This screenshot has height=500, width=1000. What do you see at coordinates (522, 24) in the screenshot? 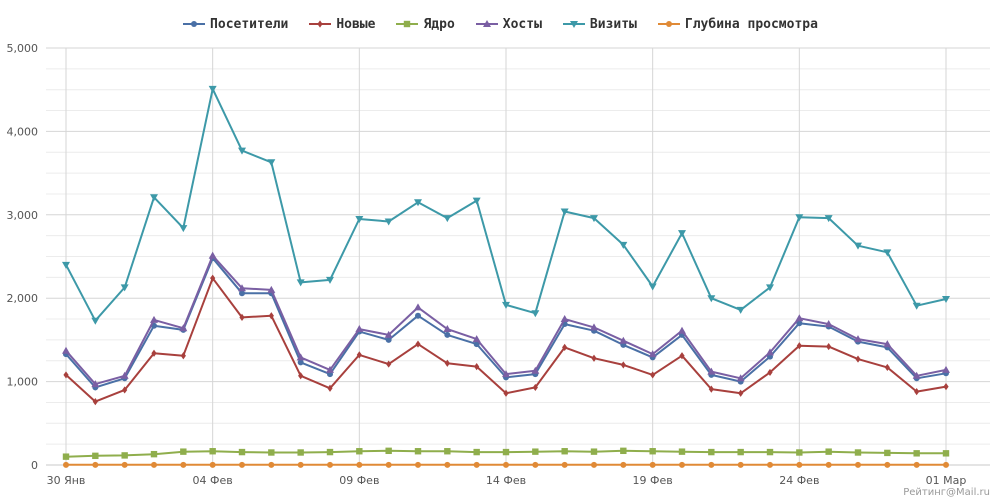
I see `legend-label: Хосты` at bounding box center [522, 24].